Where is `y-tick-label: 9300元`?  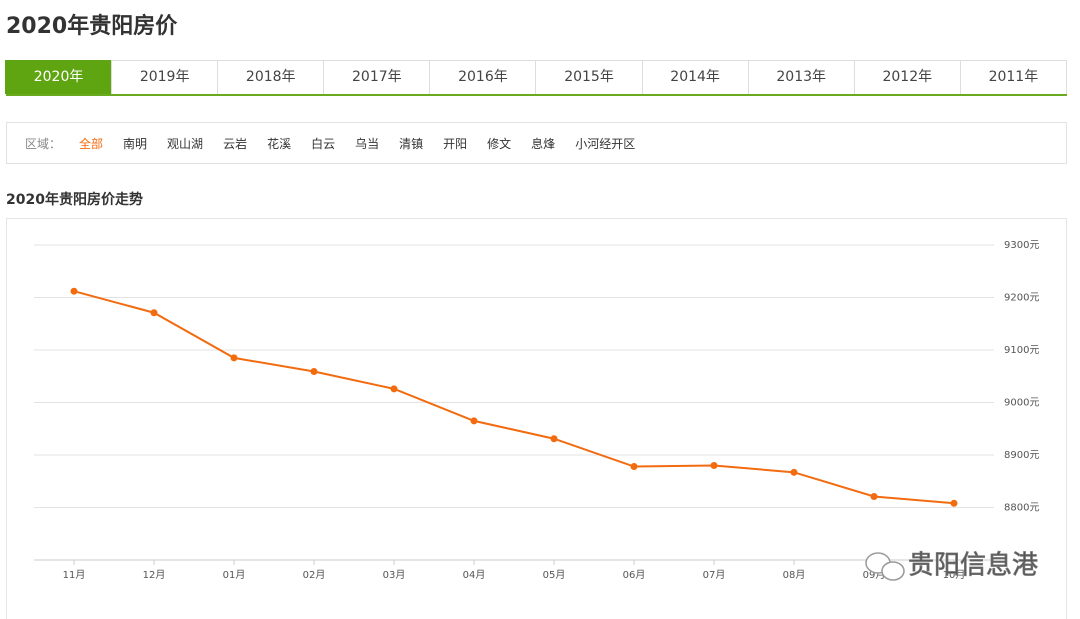
y-tick-label: 9300元 is located at coordinates (1021, 245).